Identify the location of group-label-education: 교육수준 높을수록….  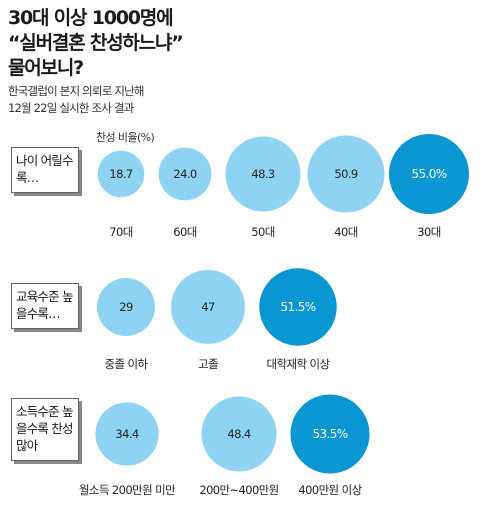
(45, 306).